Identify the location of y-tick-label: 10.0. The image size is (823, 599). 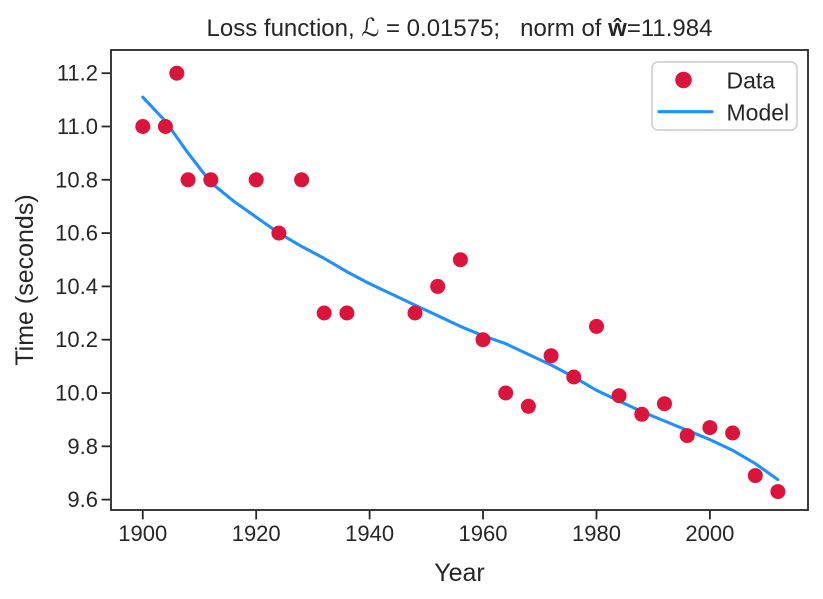
(76, 393).